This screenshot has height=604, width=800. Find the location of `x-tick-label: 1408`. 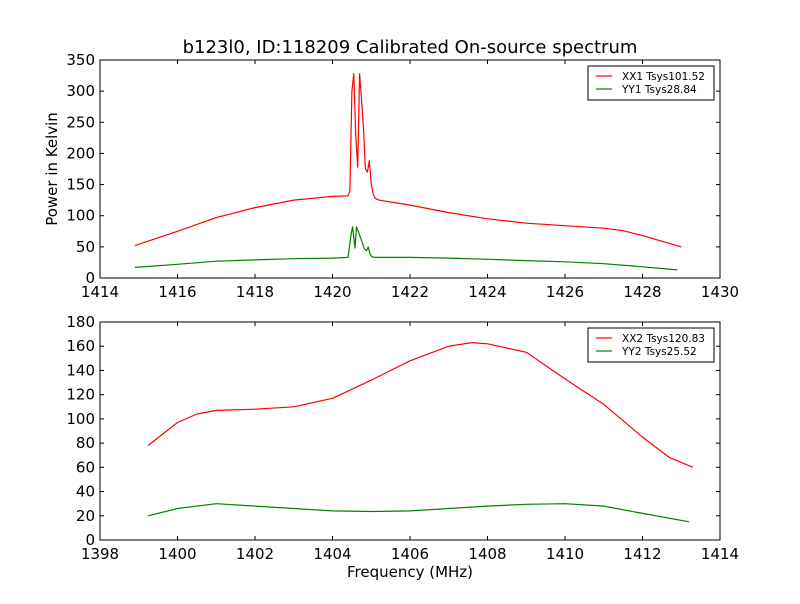

x-tick-label: 1408 is located at coordinates (487, 554).